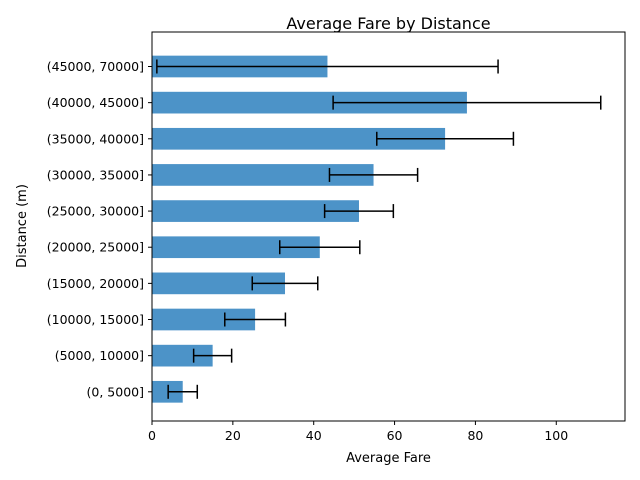 The height and width of the screenshot is (480, 640). I want to click on y-tick-label: (45000, 70000], so click(95, 66).